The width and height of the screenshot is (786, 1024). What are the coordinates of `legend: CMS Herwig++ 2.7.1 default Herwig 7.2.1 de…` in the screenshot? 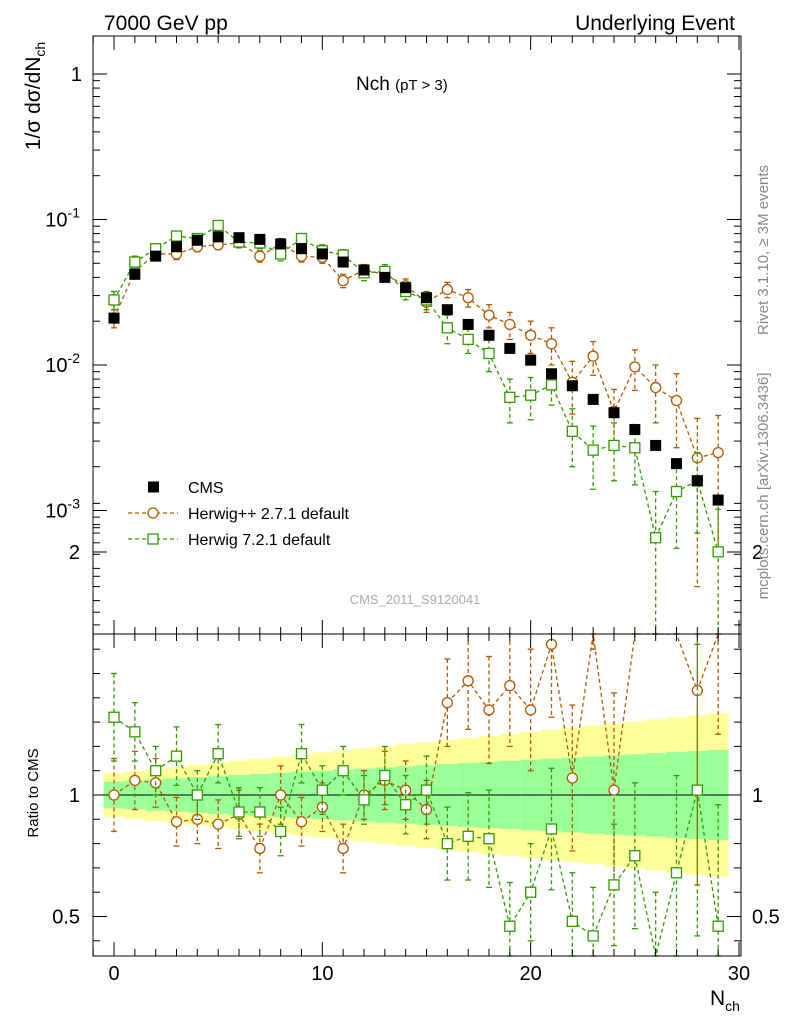 It's located at (239, 514).